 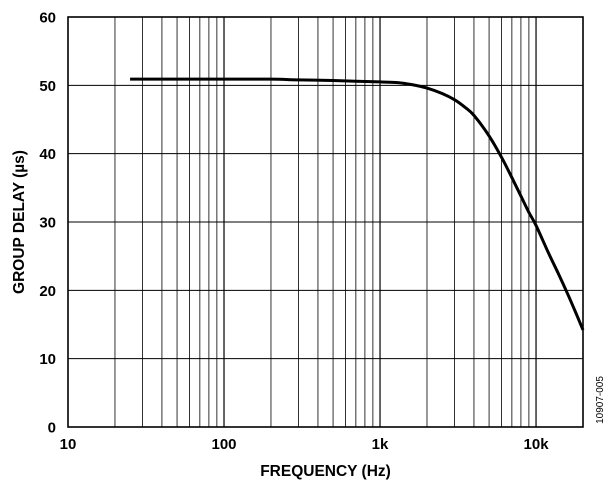 What do you see at coordinates (600, 400) in the screenshot?
I see `figure-id-label: 10907-005` at bounding box center [600, 400].